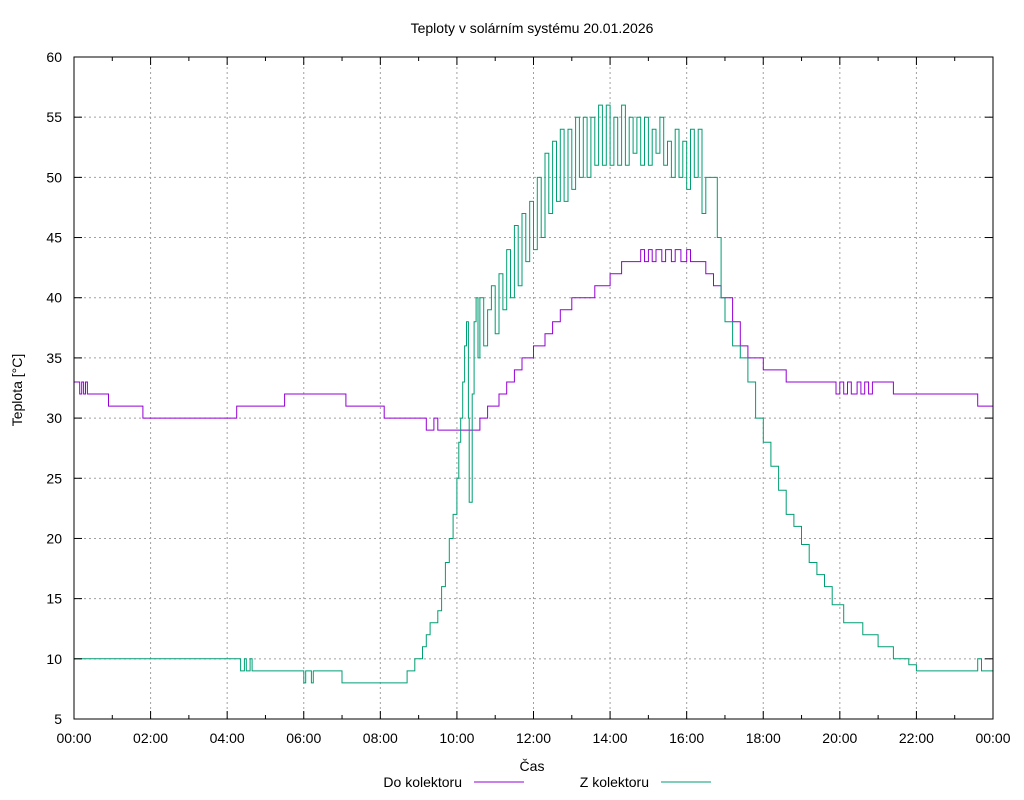  I want to click on y-tick-label: 50, so click(54, 177).